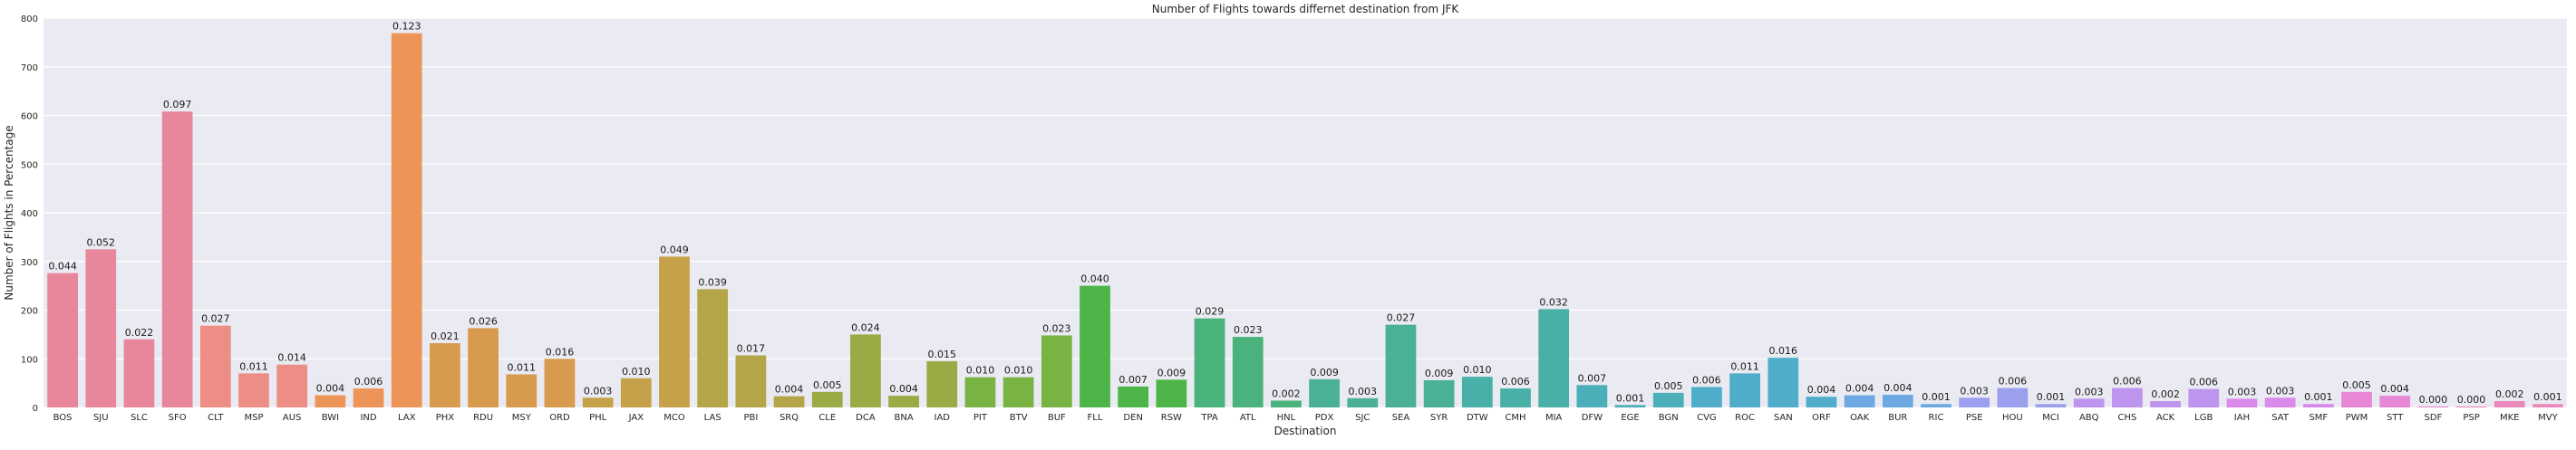  Describe the element at coordinates (2089, 418) in the screenshot. I see `x-tick-label: ABQ` at that location.